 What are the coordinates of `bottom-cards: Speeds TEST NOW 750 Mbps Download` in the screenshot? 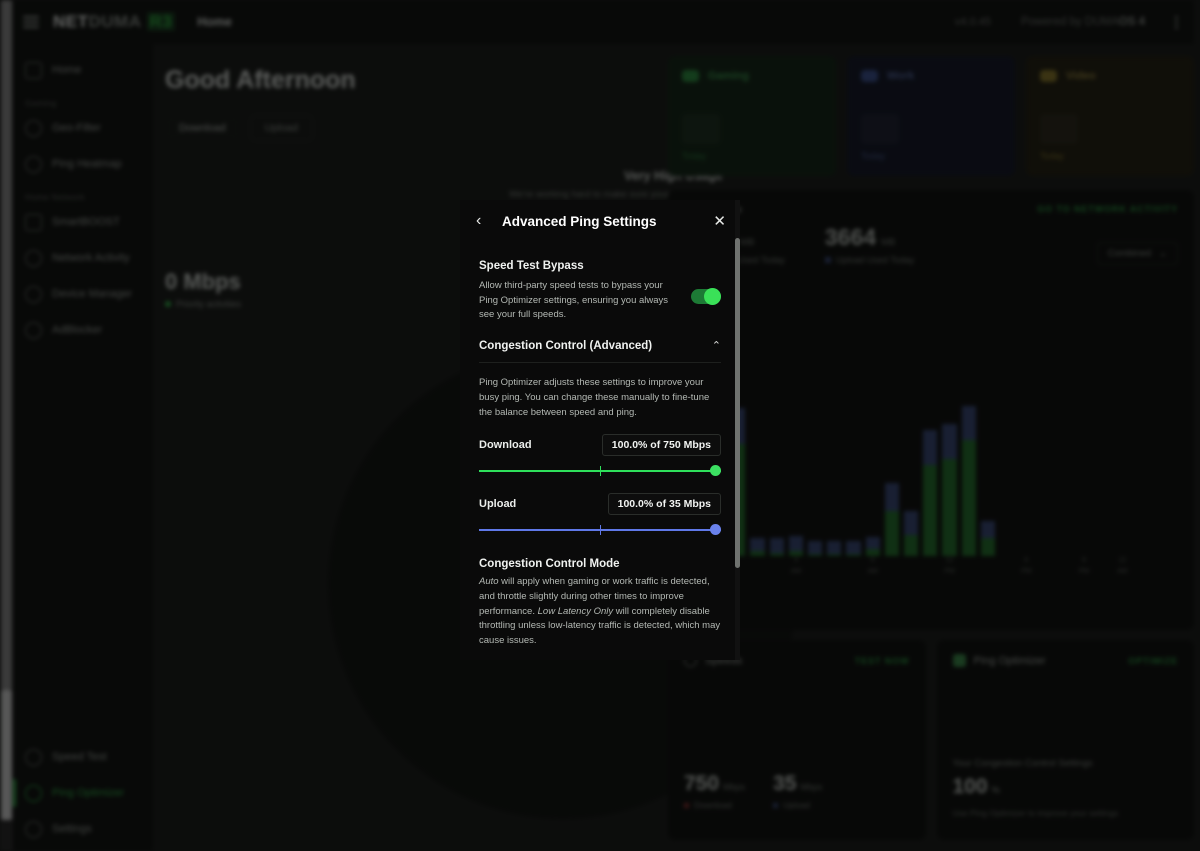 It's located at (931, 740).